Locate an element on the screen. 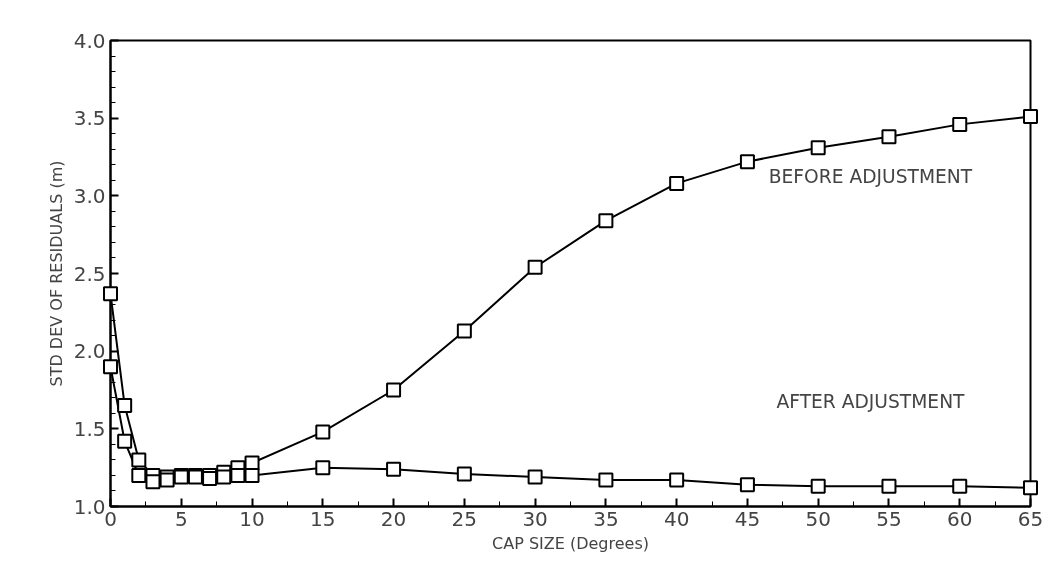 This screenshot has height=564, width=1059. x-tick-label: 5 is located at coordinates (181, 518).